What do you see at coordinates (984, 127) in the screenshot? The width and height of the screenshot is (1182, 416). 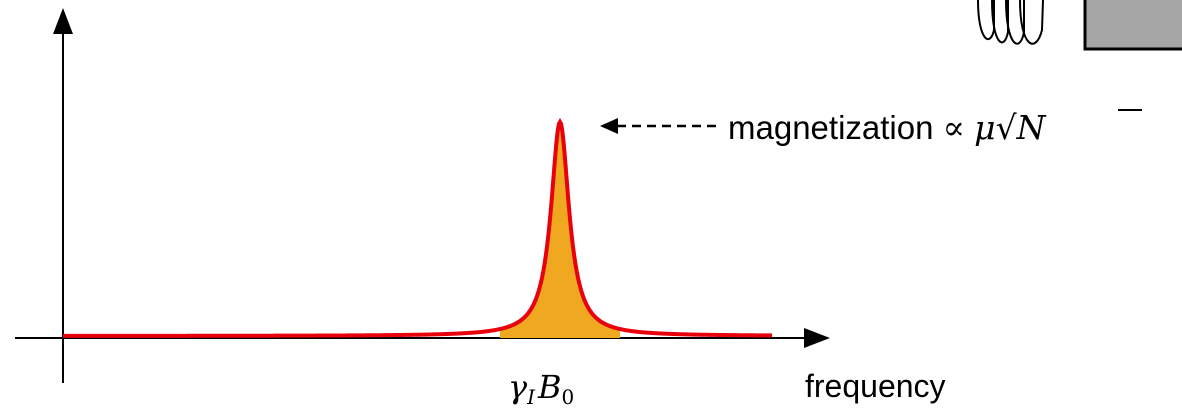 I see `factor: μ` at bounding box center [984, 127].